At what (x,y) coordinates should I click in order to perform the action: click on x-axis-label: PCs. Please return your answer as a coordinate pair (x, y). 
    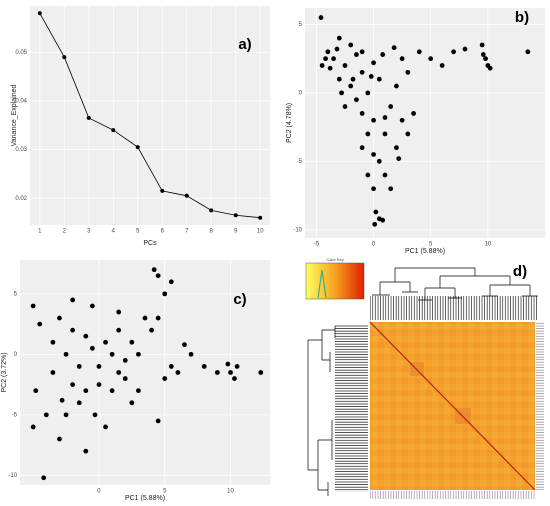
    Looking at the image, I should click on (150, 243).